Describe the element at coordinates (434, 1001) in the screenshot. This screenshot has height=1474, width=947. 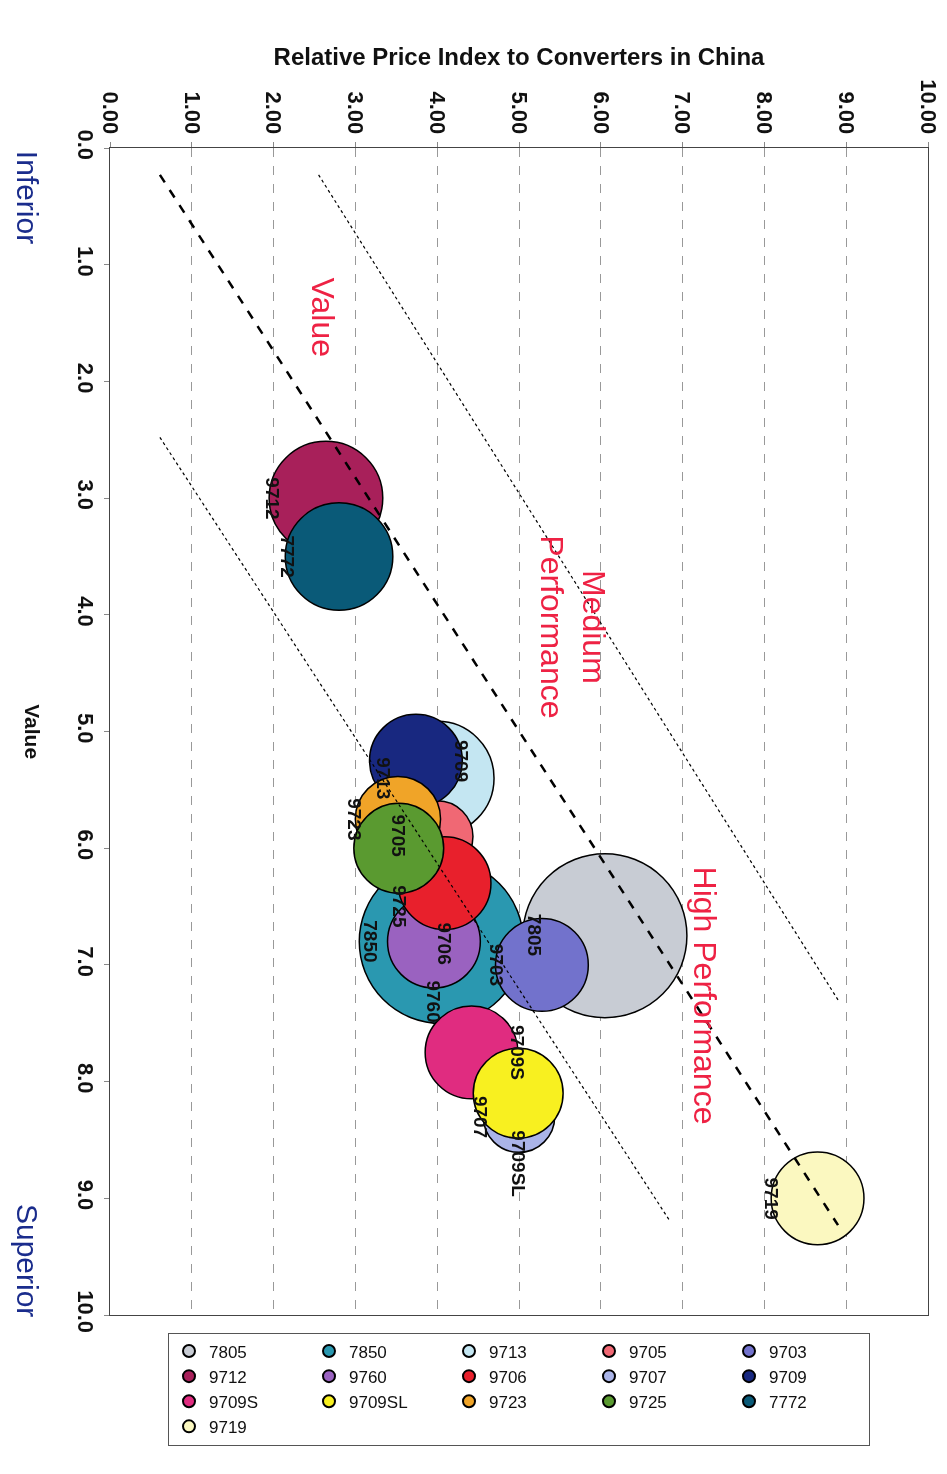
I see `text: 9760` at that location.